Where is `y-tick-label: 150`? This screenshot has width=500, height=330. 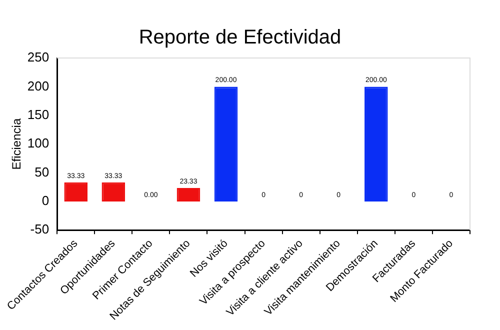
y-tick-label: 150 is located at coordinates (38, 114).